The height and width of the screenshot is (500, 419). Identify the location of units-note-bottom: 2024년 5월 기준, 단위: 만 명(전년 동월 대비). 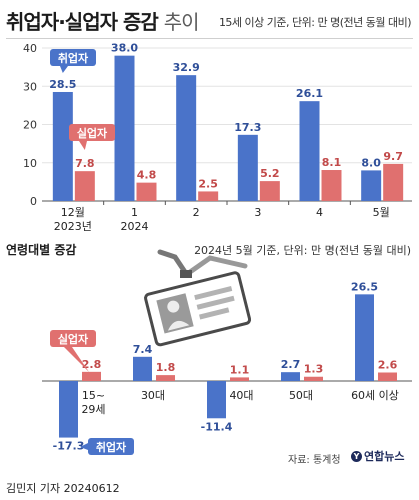
(302, 250).